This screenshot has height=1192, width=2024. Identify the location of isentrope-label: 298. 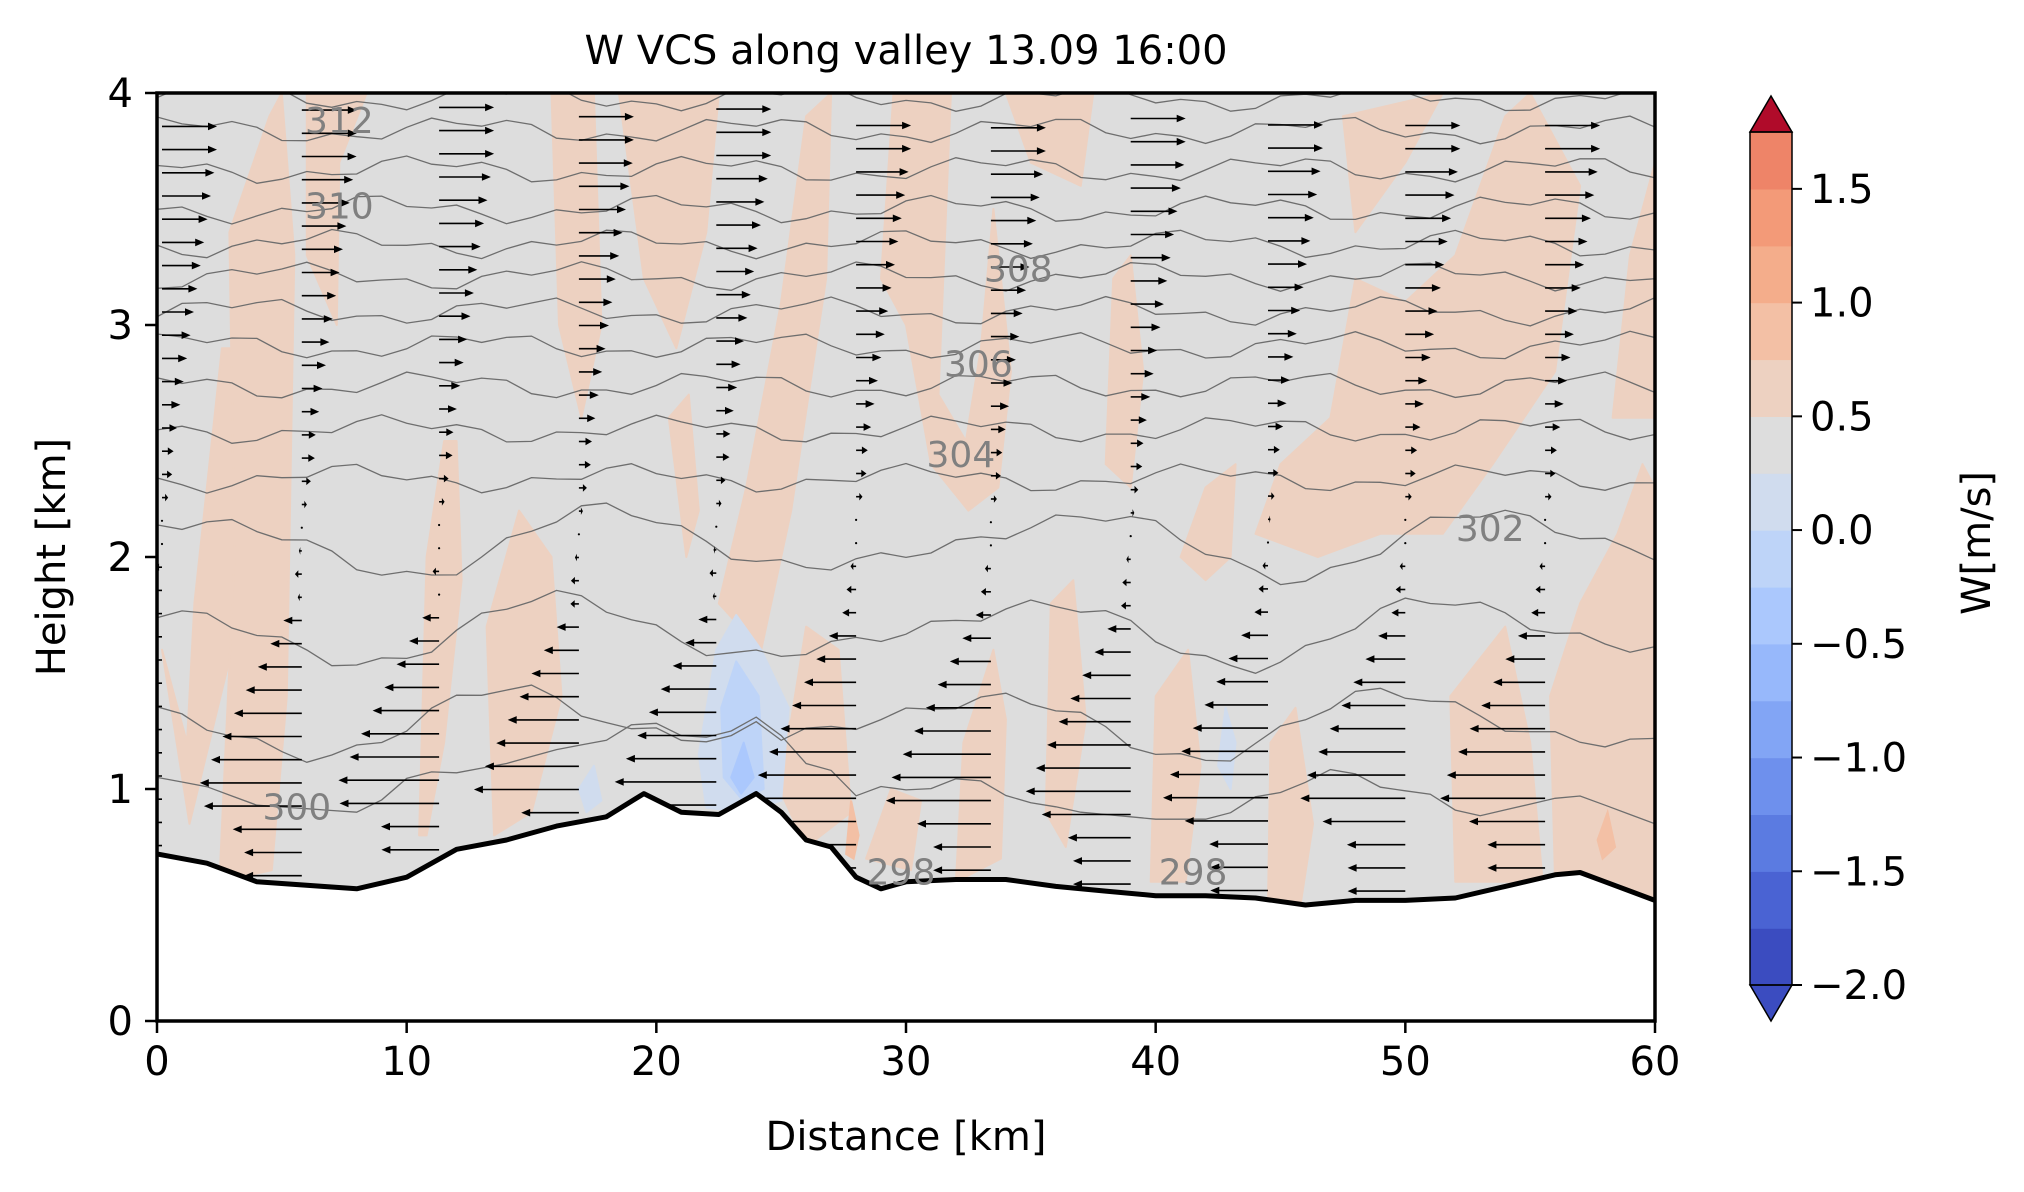
(901, 873).